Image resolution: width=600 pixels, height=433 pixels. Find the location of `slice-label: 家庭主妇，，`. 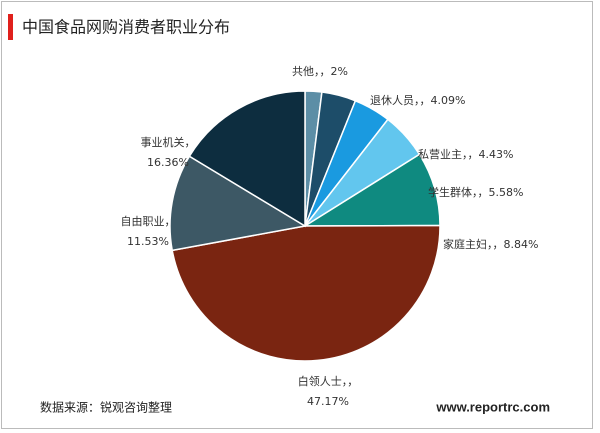

slice-label: 家庭主妇，， is located at coordinates (473, 244).